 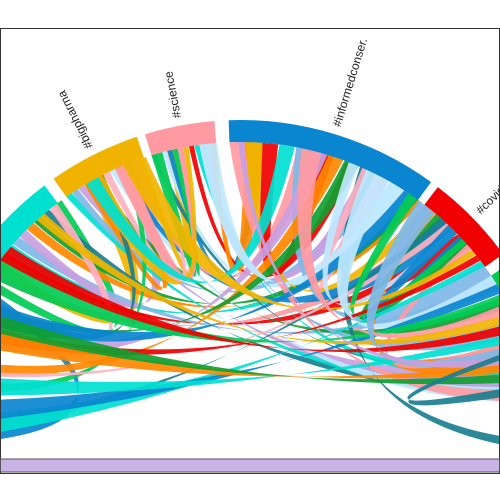 I want to click on bottom-bar, so click(x=250, y=465).